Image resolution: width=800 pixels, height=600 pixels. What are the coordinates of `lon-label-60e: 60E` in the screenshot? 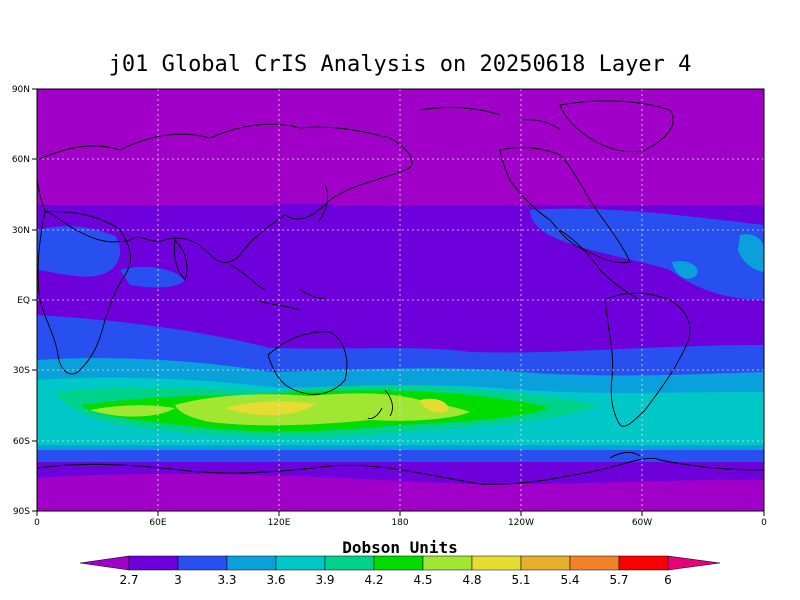 It's located at (157, 523).